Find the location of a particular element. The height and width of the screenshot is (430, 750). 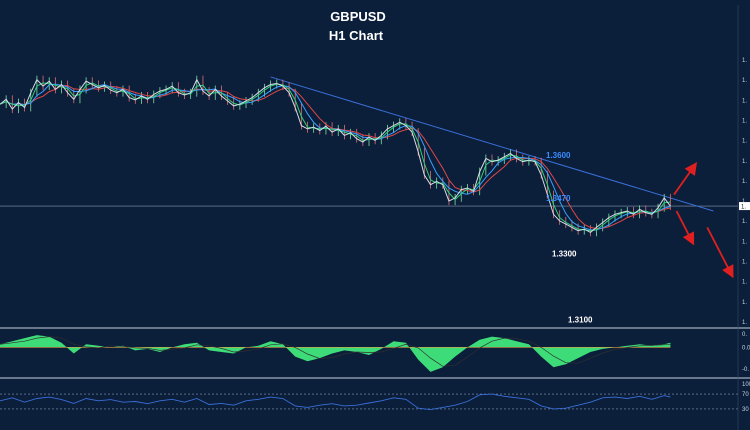

chart-title: GBPUSD is located at coordinates (358, 16).